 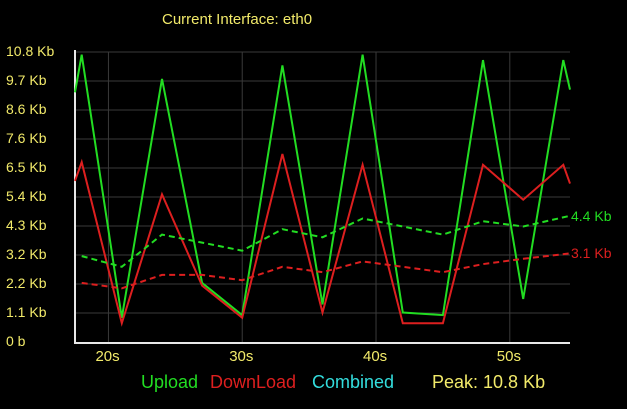 What do you see at coordinates (591, 253) in the screenshot?
I see `average-end-label: 3.1 Kb` at bounding box center [591, 253].